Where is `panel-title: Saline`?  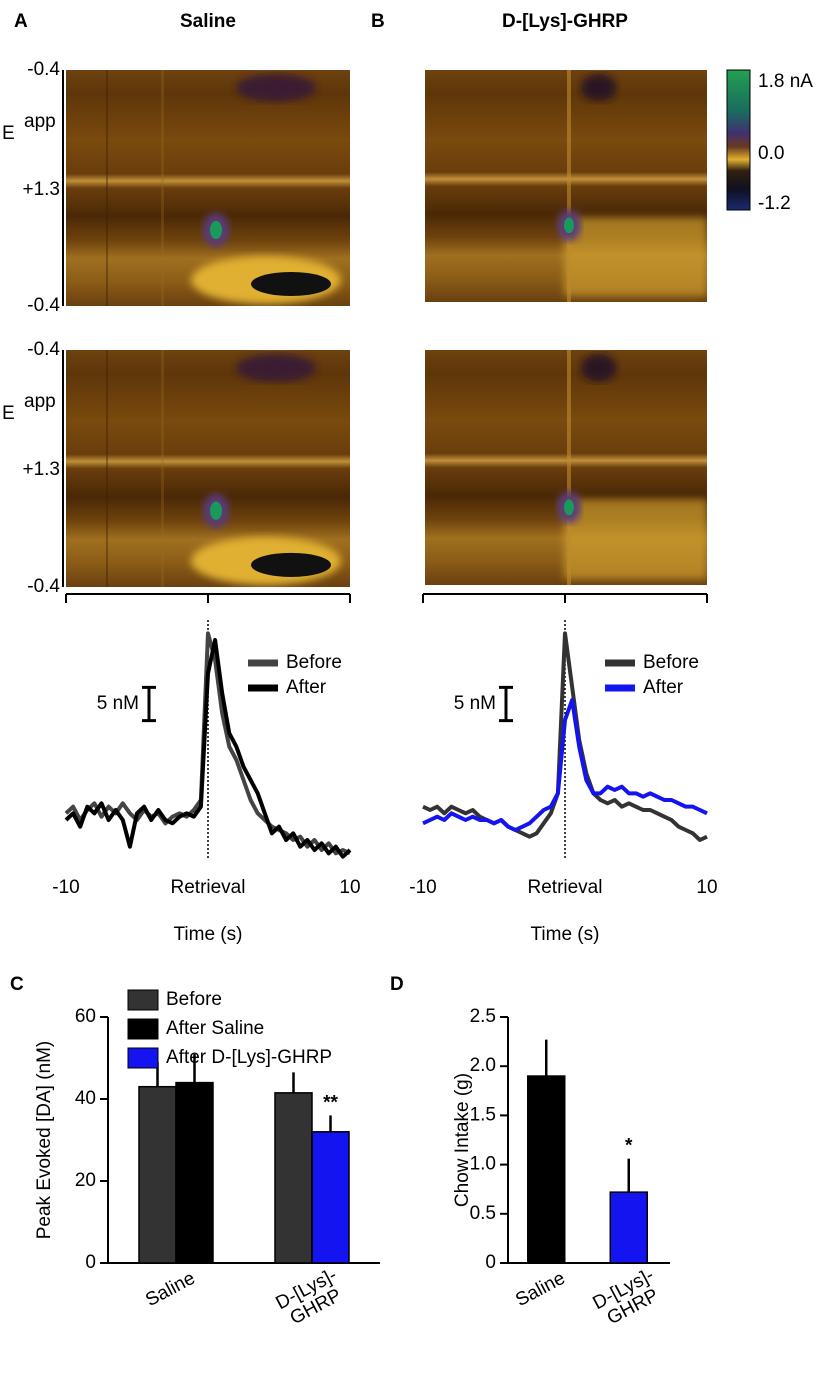
panel-title: Saline is located at coordinates (208, 21).